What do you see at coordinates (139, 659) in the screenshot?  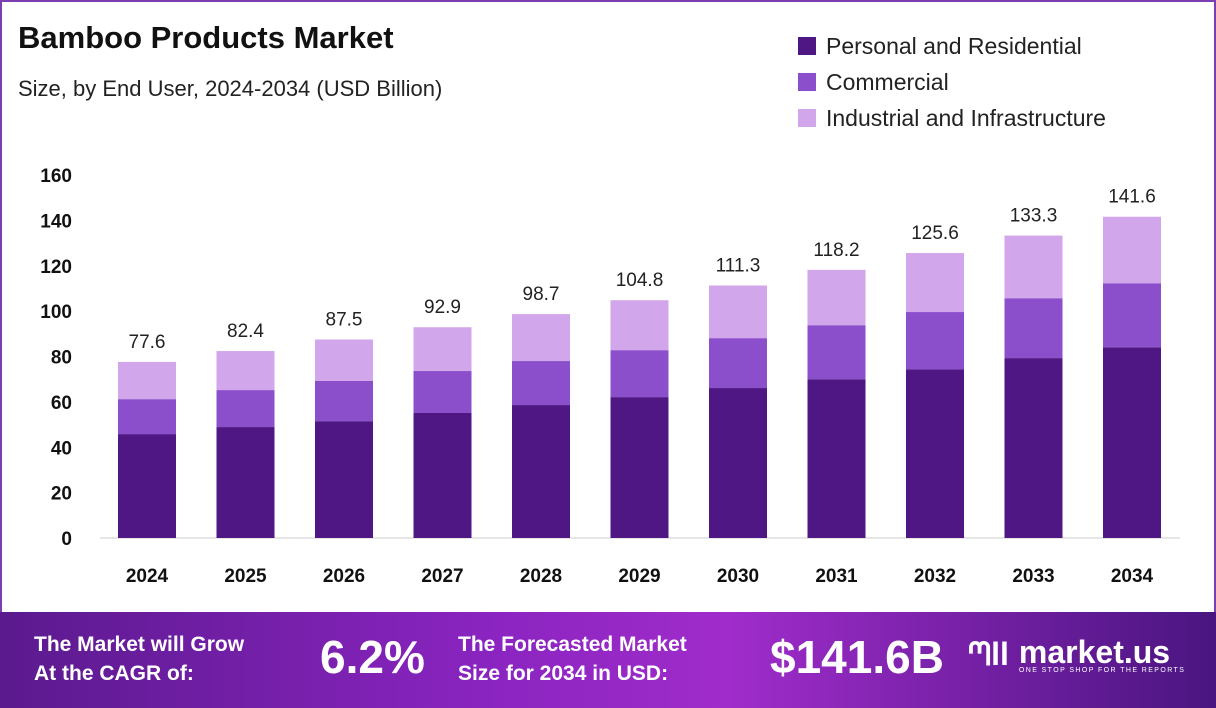 I see `cagr-label: The Market will Grow At the CAGR of:` at bounding box center [139, 659].